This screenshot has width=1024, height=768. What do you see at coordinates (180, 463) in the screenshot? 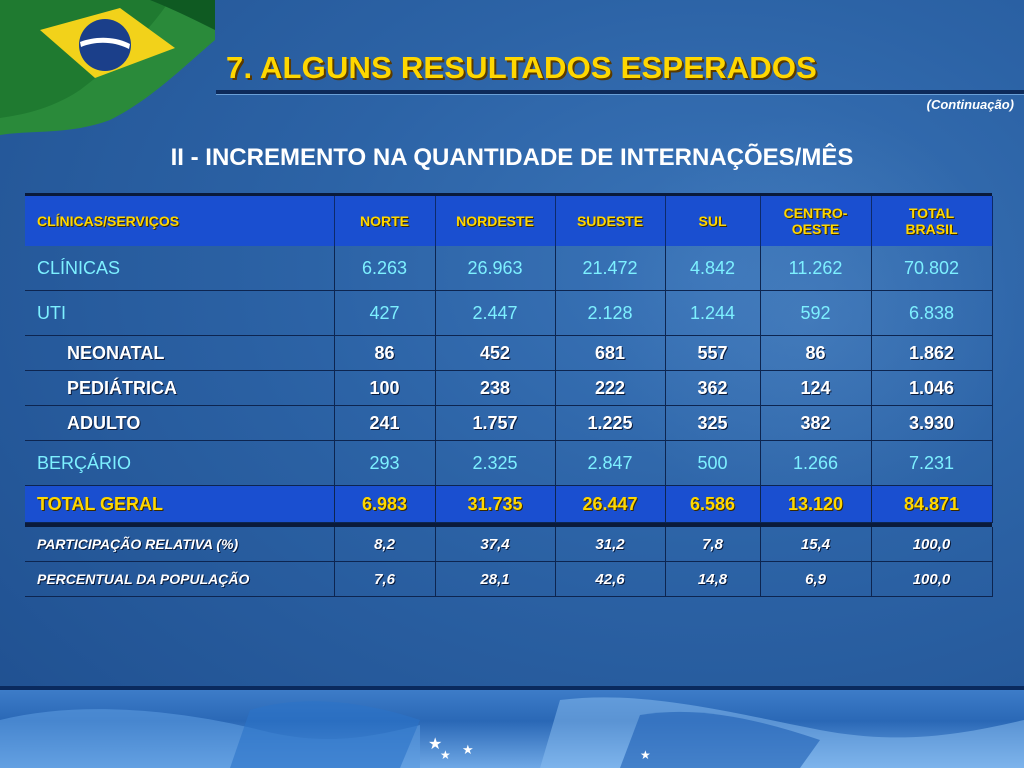
I see `row-label: BERÇÁRIO` at bounding box center [180, 463].